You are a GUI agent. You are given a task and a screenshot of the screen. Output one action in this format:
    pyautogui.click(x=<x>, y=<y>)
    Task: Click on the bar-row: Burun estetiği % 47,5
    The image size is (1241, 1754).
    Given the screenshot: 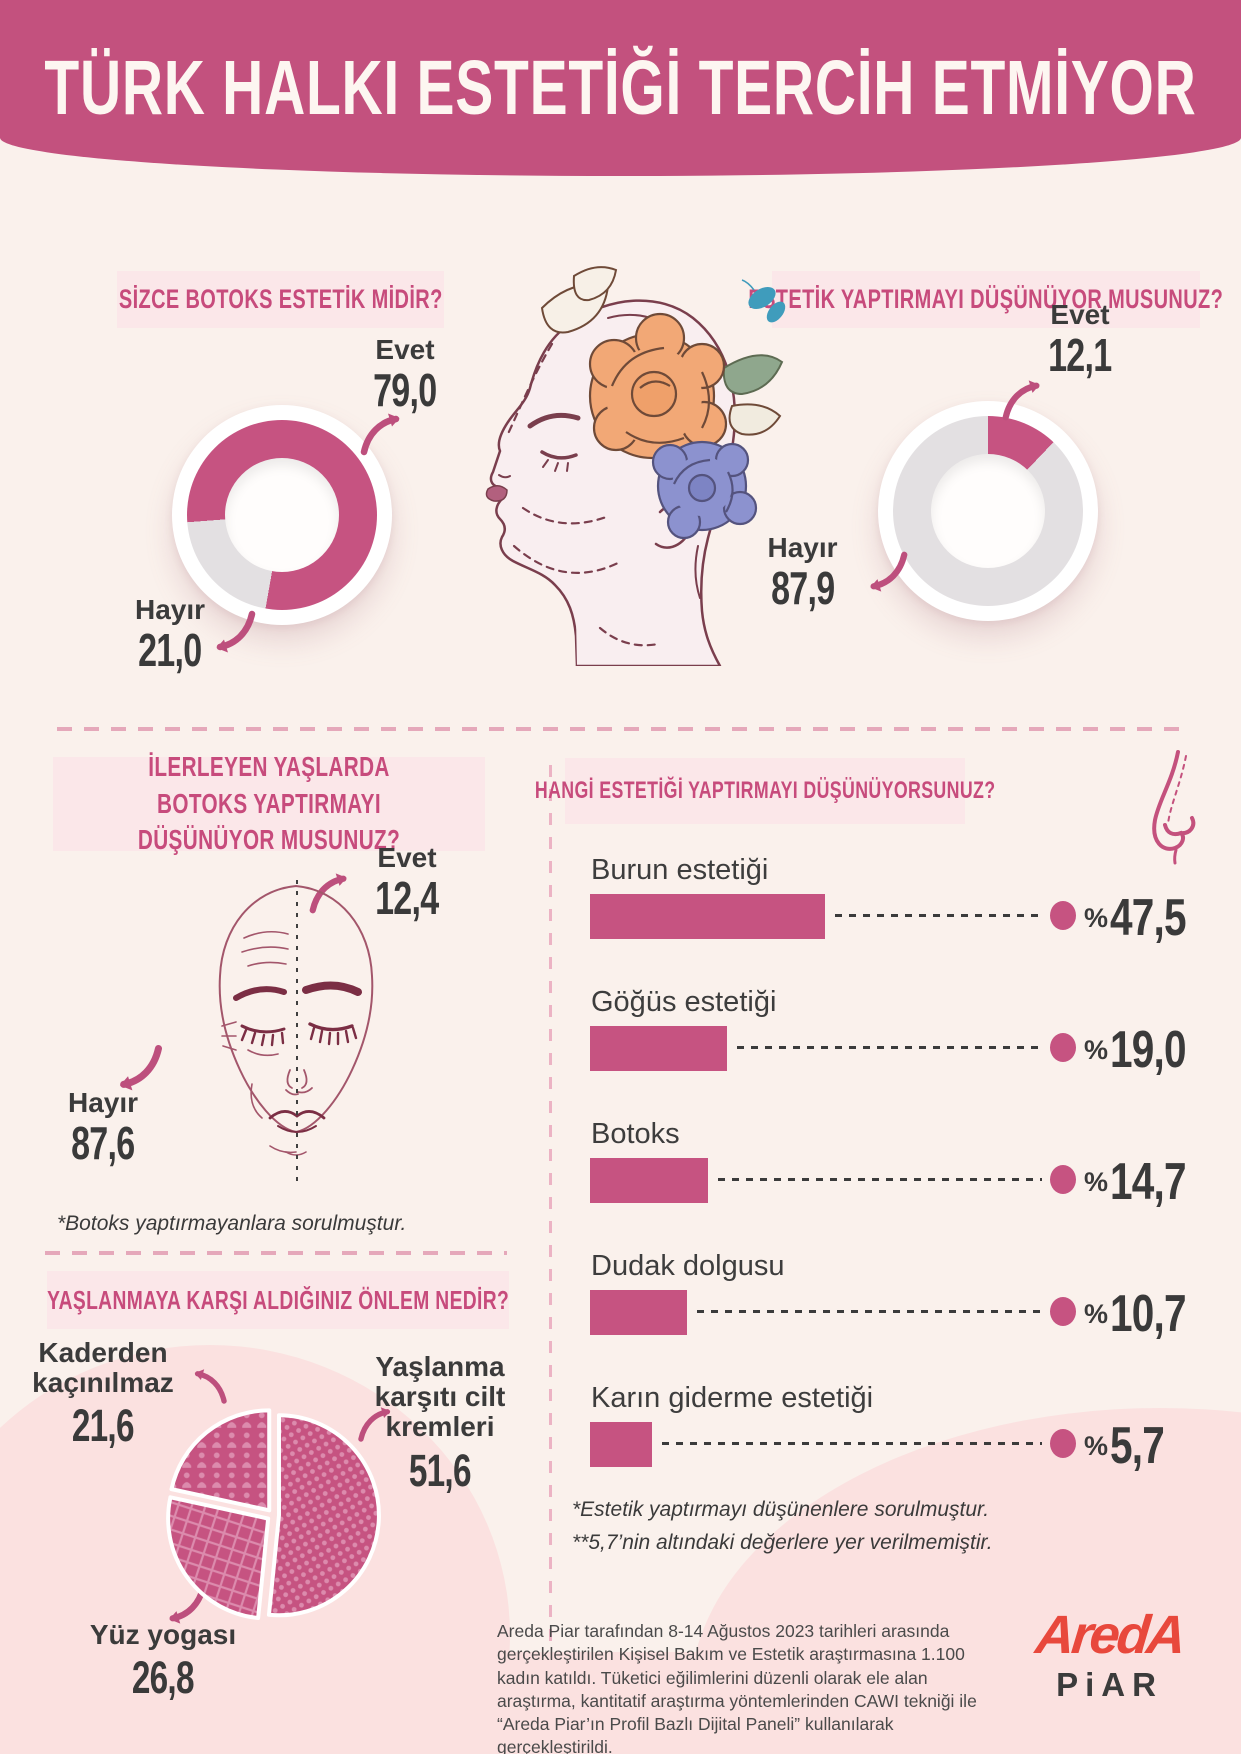 What is the action you would take?
    pyautogui.click(x=900, y=920)
    